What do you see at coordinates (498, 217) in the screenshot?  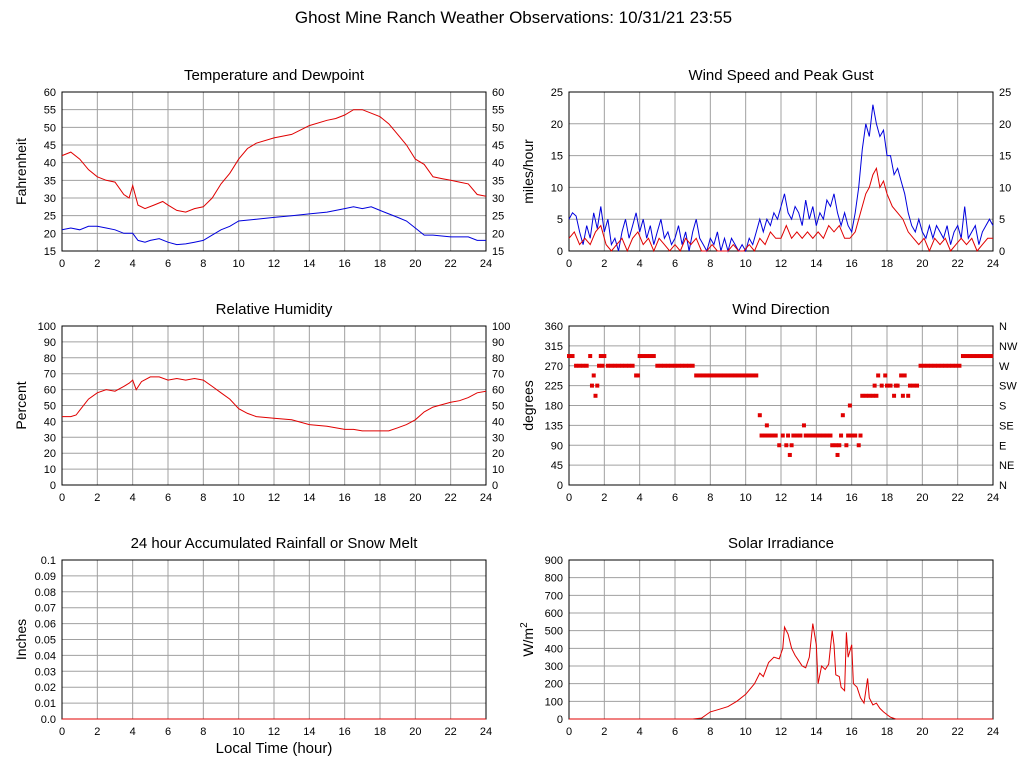 I see `temp-y-right-tick-label: 25` at bounding box center [498, 217].